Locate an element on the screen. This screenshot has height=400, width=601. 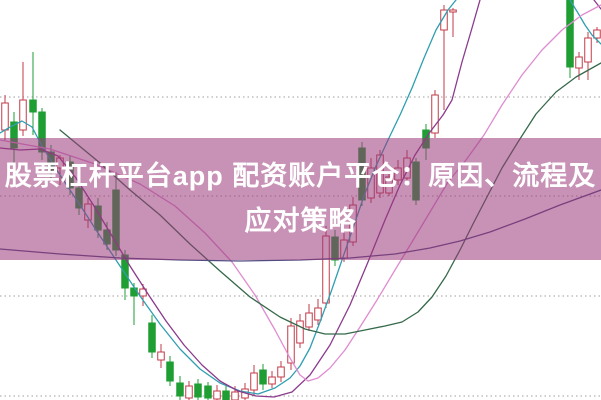
article-title-line1: 股票杠杆平台app 配资账户平仓：原因、流程及 is located at coordinates (300, 176).